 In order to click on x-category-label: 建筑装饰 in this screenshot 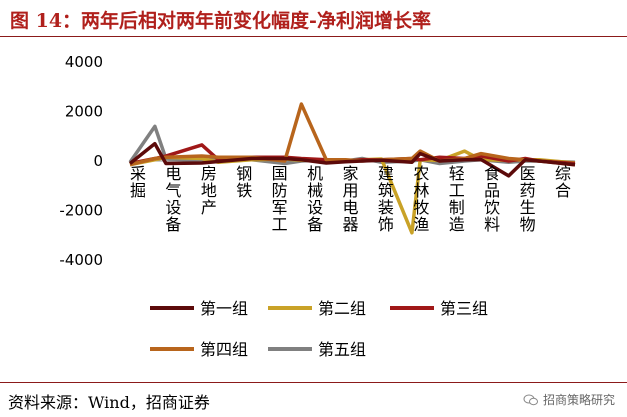, I will do `click(386, 199)`.